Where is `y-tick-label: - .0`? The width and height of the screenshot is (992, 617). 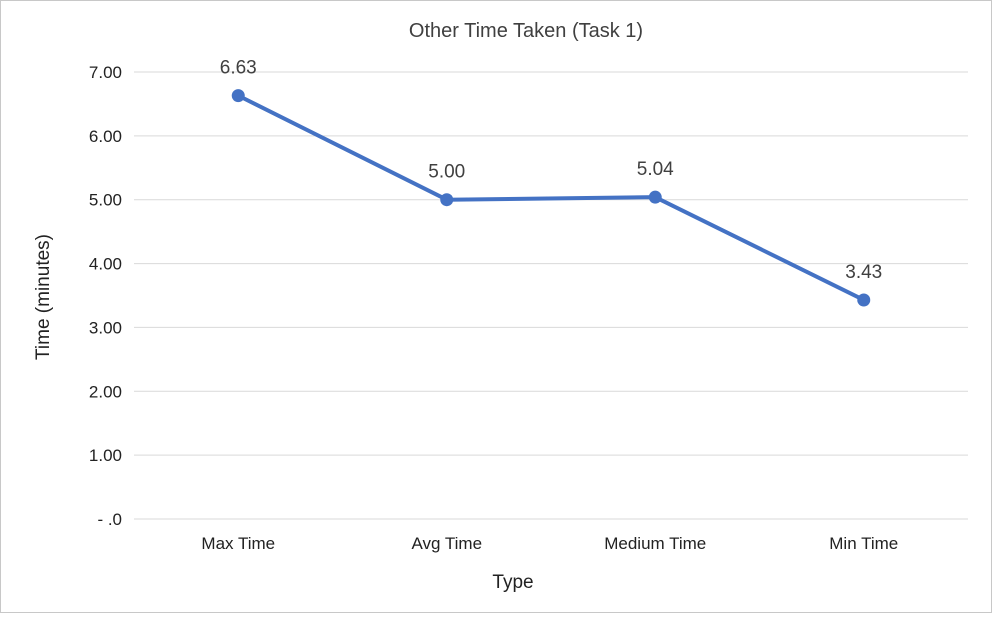 y-tick-label: - .0 is located at coordinates (109, 519).